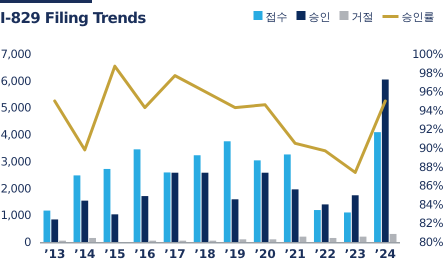  I want to click on legend-label: 접수, so click(277, 17).